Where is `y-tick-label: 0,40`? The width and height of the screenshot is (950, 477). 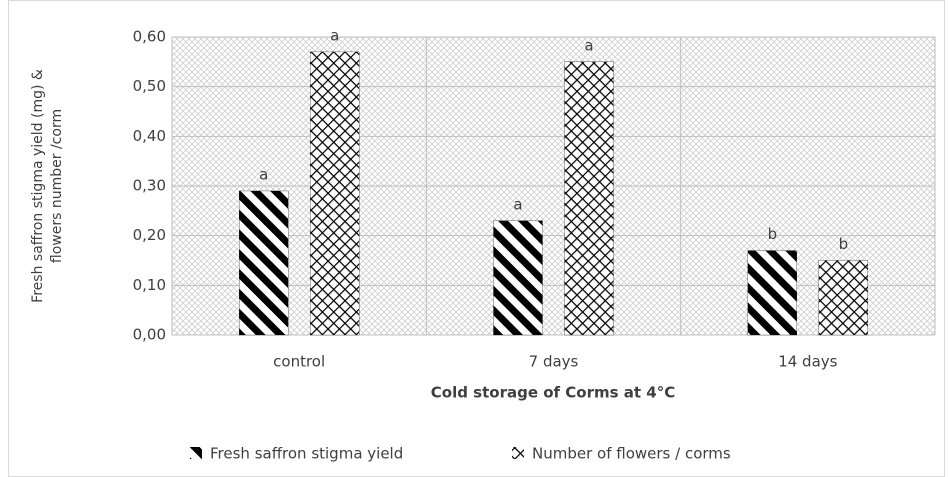
y-tick-label: 0,40 is located at coordinates (149, 136).